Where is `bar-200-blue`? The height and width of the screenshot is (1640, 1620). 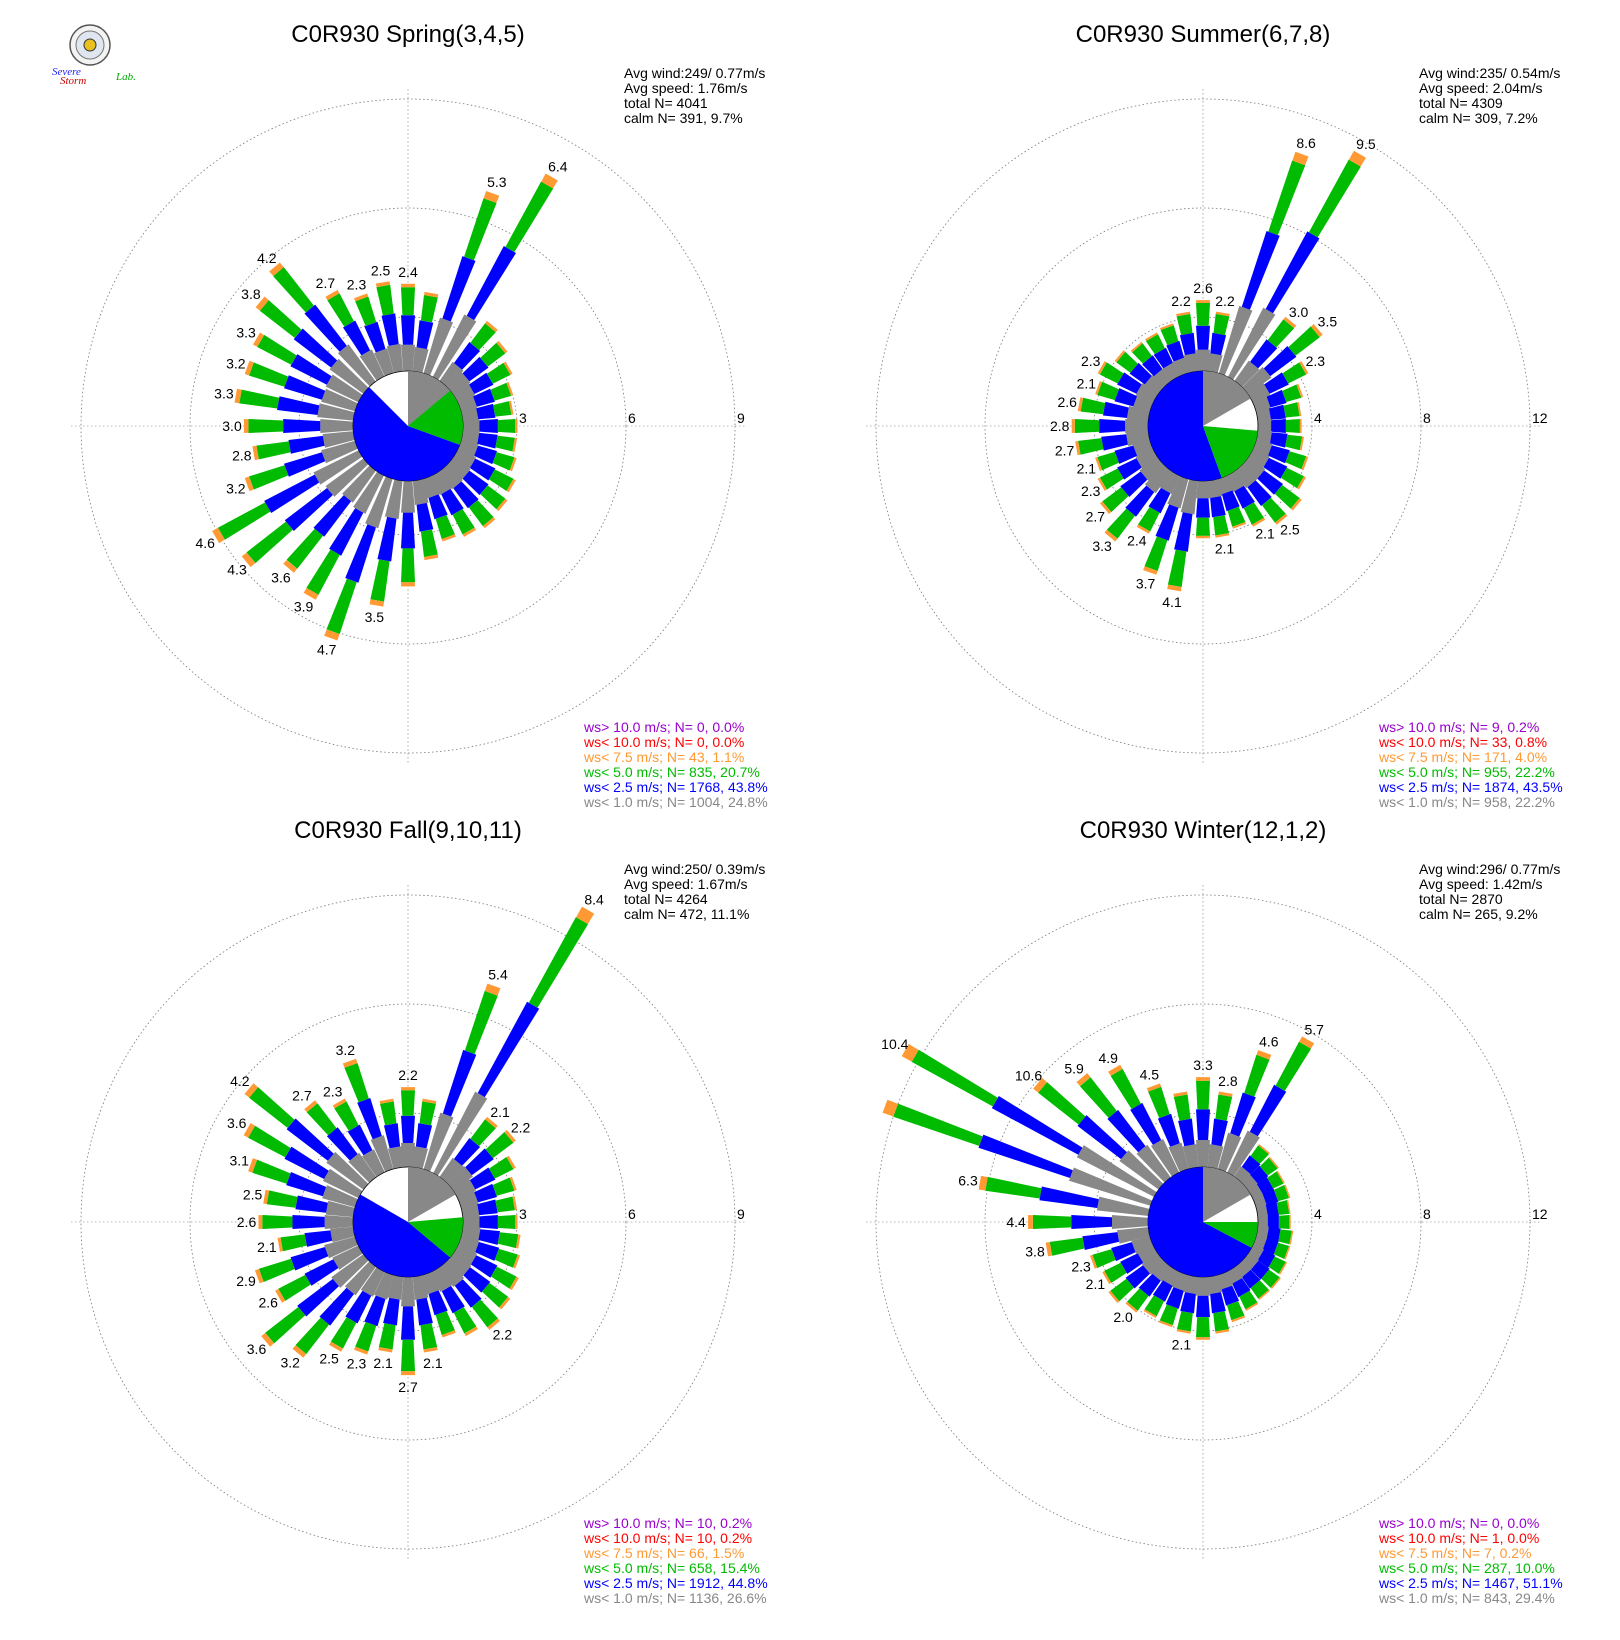
bar-200-blue is located at coordinates (1174, 1298).